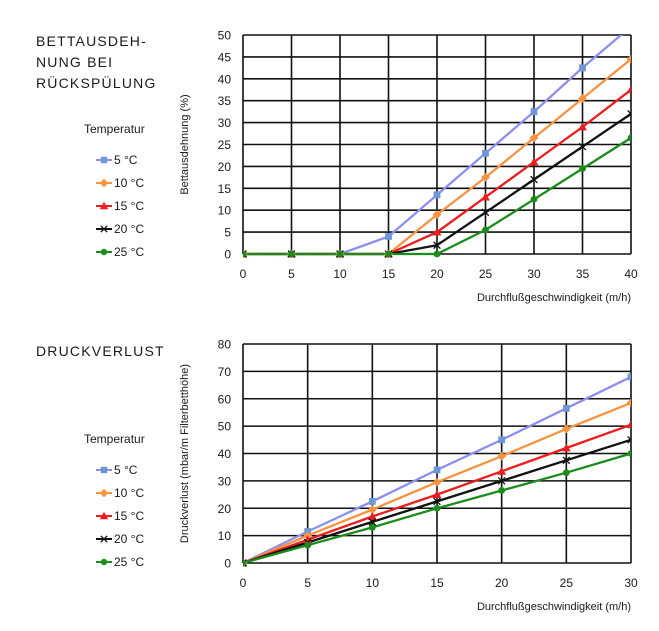 Image resolution: width=659 pixels, height=631 pixels. I want to click on y-tick-label: 5, so click(227, 233).